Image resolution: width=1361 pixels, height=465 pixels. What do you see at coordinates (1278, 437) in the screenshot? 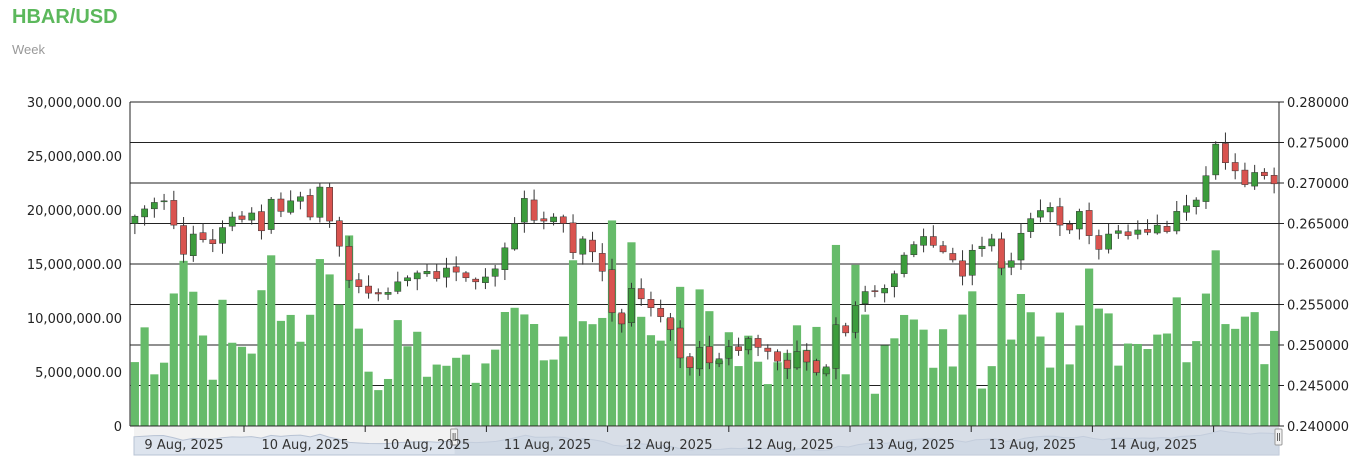
I see `navigator-handle-right` at bounding box center [1278, 437].